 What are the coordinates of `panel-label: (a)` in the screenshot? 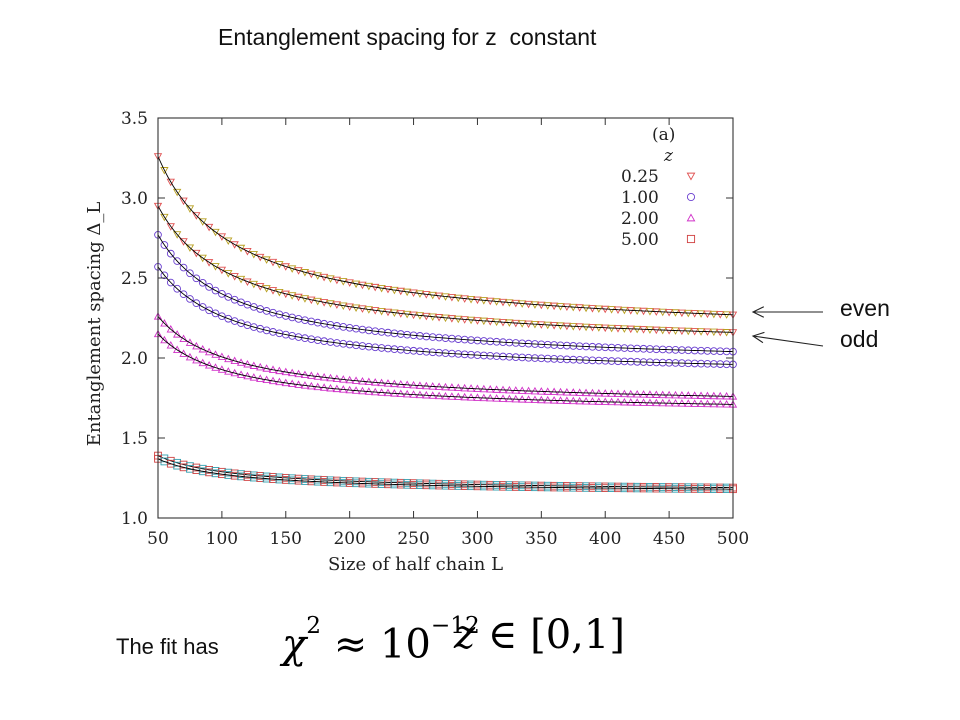 It's located at (663, 135).